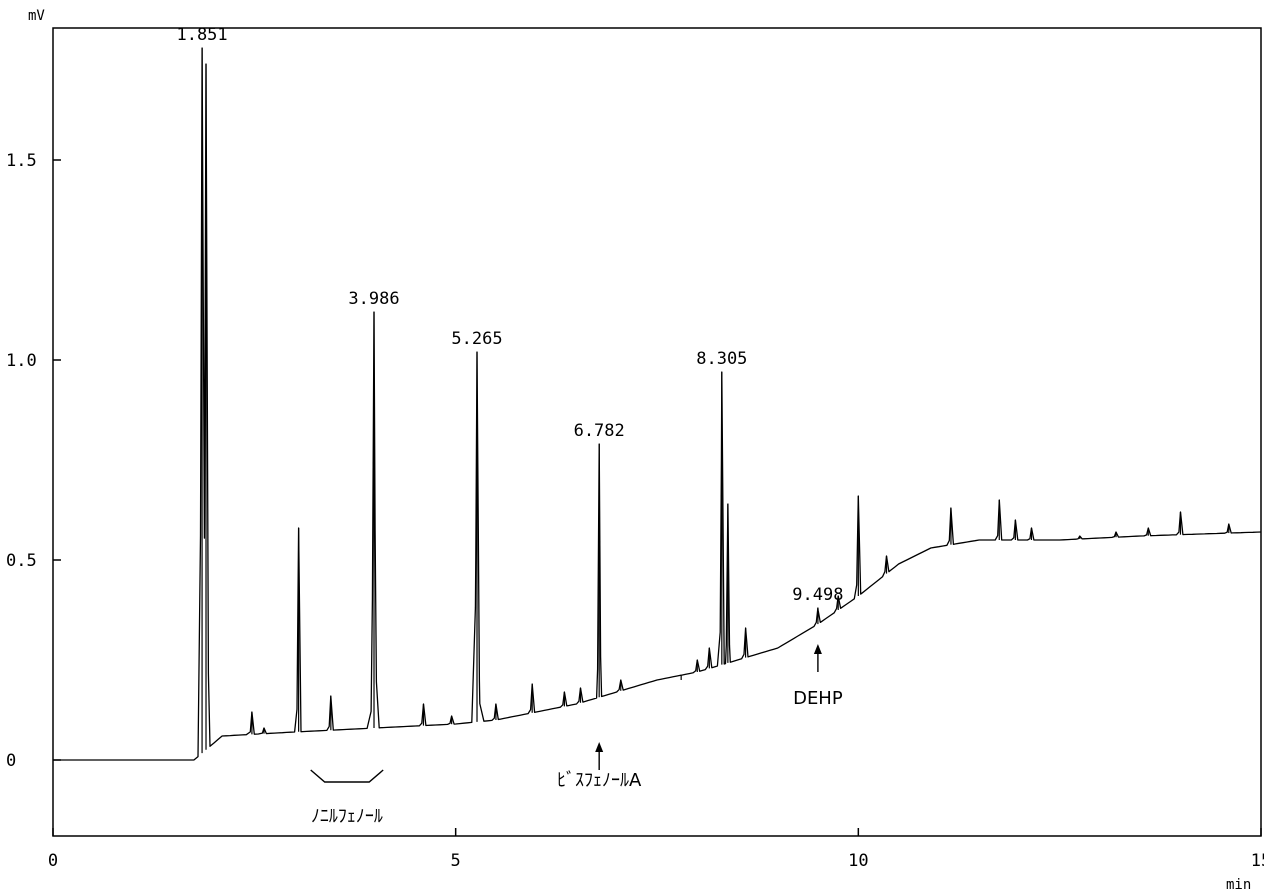 Image resolution: width=1264 pixels, height=892 pixels. What do you see at coordinates (201, 35) in the screenshot?
I see `peak-label: 1.851` at bounding box center [201, 35].